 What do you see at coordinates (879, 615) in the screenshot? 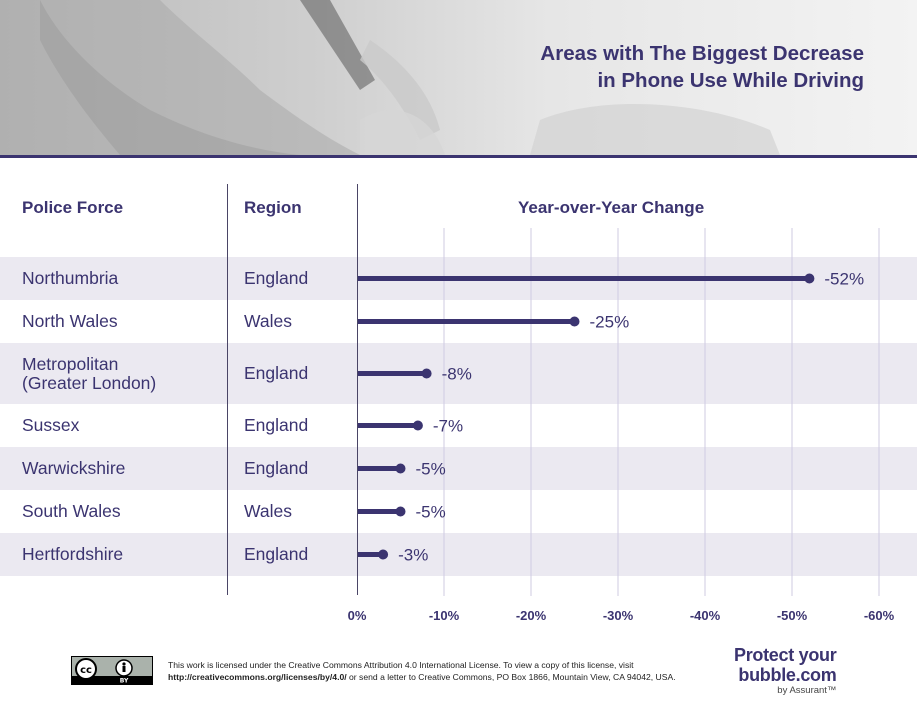
I see `x-tick-label: -60%` at bounding box center [879, 615].